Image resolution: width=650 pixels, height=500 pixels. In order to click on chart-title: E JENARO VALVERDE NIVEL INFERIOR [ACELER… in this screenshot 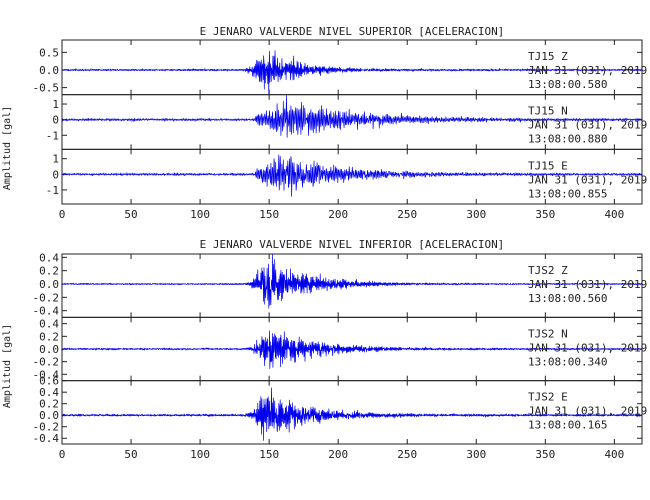, I will do `click(352, 244)`.